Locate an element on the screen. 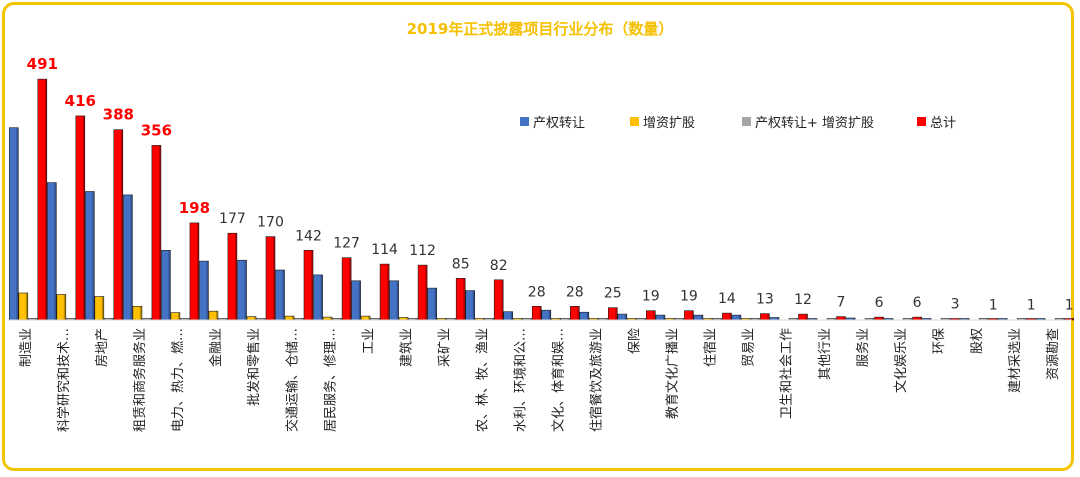 This screenshot has height=477, width=1080. category-label-1: 制造业 is located at coordinates (26, 347).